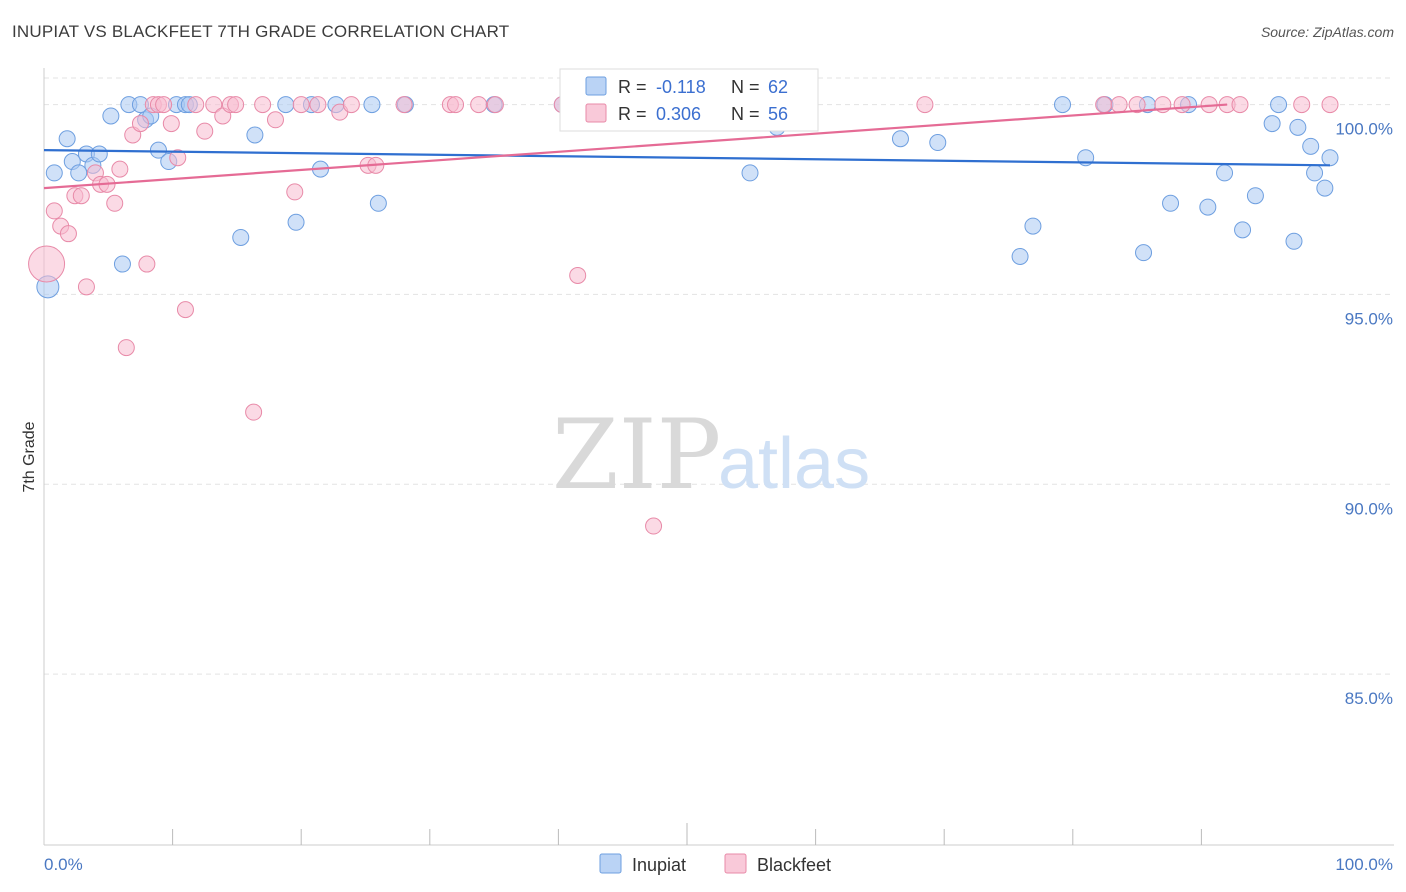 The height and width of the screenshot is (892, 1406). What do you see at coordinates (735, 863) in the screenshot?
I see `legend-swatch-blackfeet` at bounding box center [735, 863].